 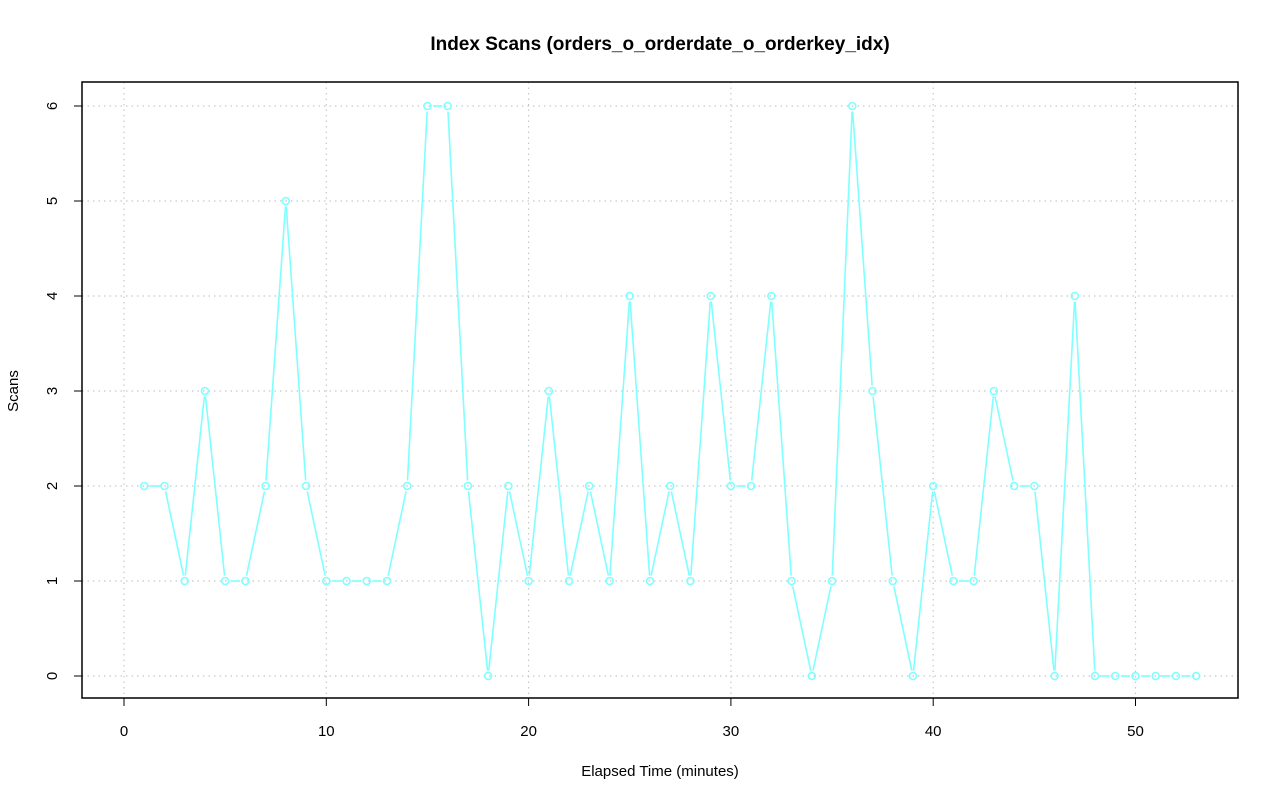 What do you see at coordinates (13, 391) in the screenshot?
I see `y-axis-label: Scans` at bounding box center [13, 391].